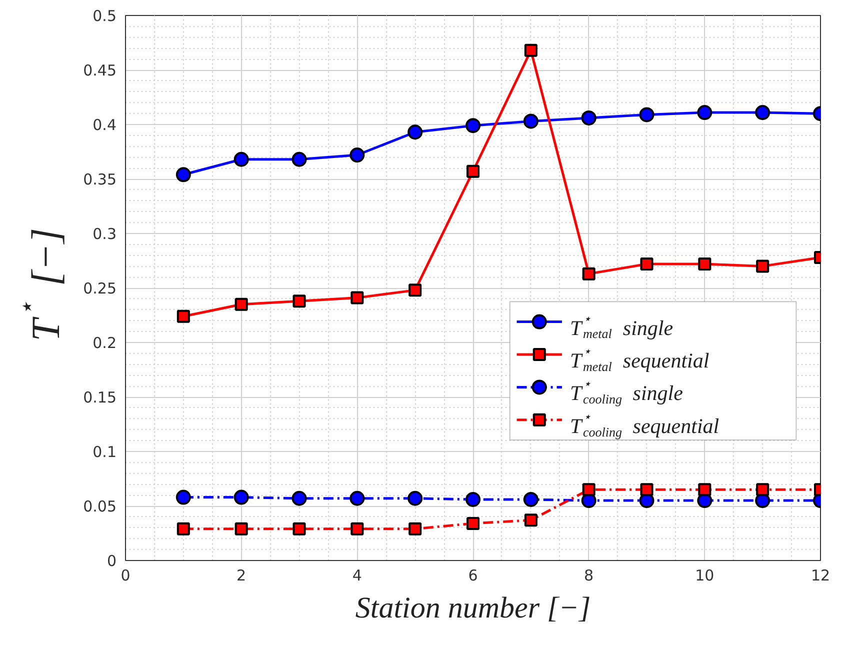 This screenshot has height=646, width=847. What do you see at coordinates (104, 452) in the screenshot?
I see `y-tick-label: 0.1` at bounding box center [104, 452].